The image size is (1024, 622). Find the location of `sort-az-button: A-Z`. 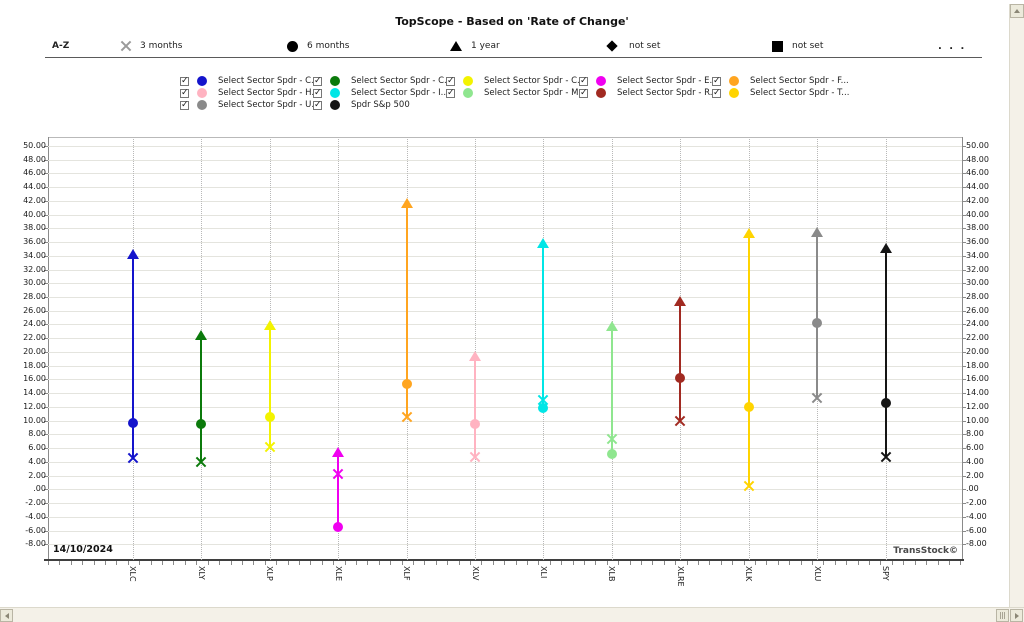

sort-az-button: A-Z is located at coordinates (60, 46).